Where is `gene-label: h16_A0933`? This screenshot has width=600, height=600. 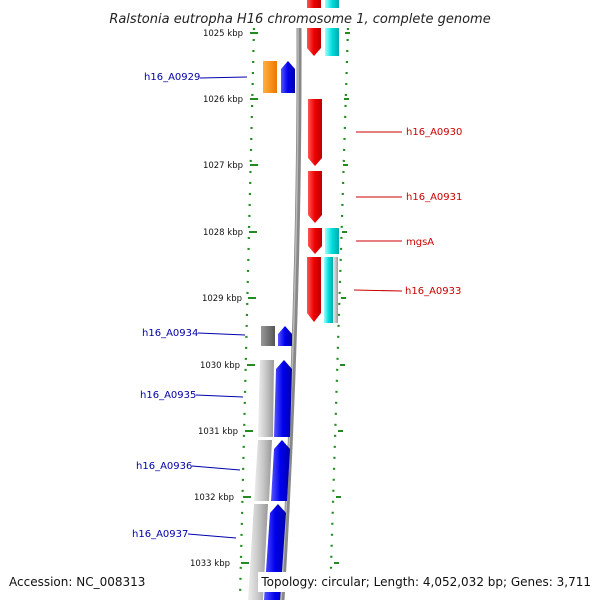 gene-label: h16_A0933 is located at coordinates (433, 291).